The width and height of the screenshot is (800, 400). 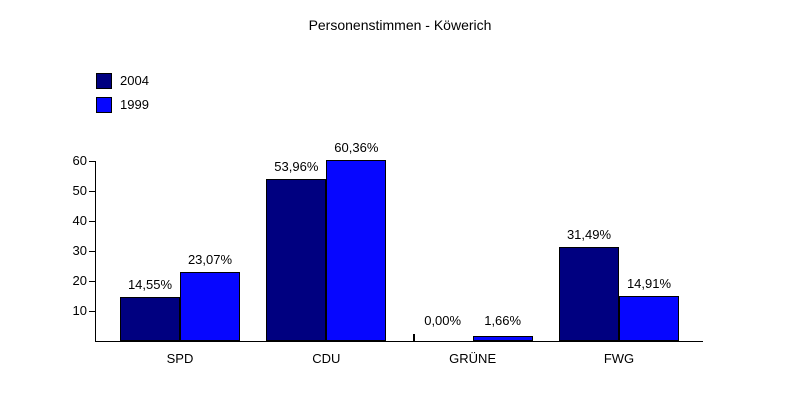 What do you see at coordinates (79, 280) in the screenshot?
I see `y-tick-label: 20` at bounding box center [79, 280].